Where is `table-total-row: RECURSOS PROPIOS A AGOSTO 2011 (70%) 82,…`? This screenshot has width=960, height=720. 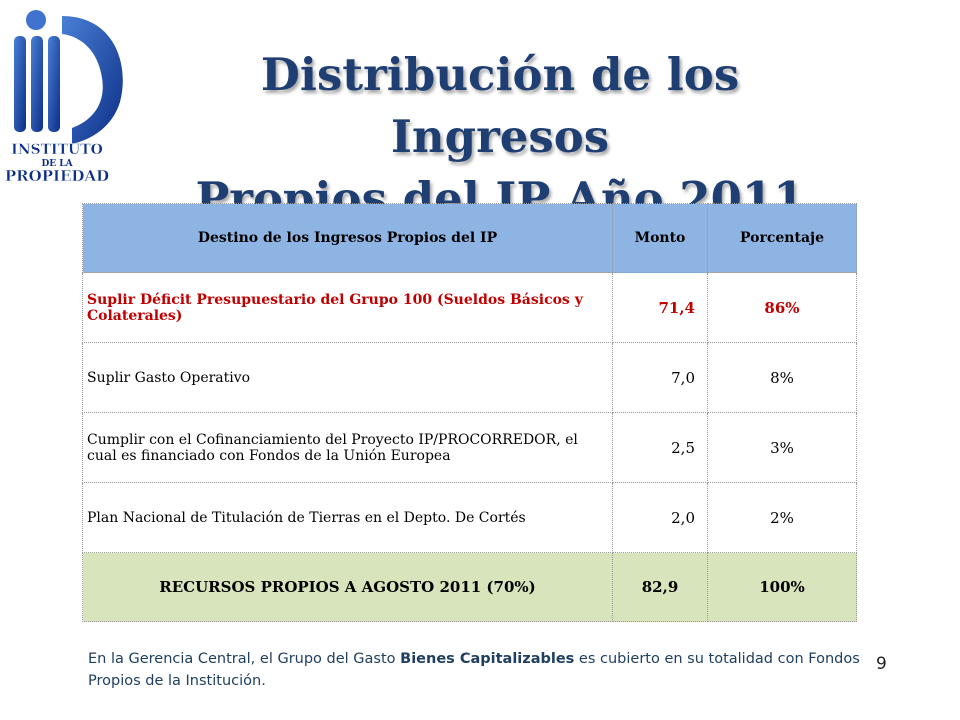
table-total-row: RECURSOS PROPIOS A AGOSTO 2011 (70%) 82,… is located at coordinates (469, 587).